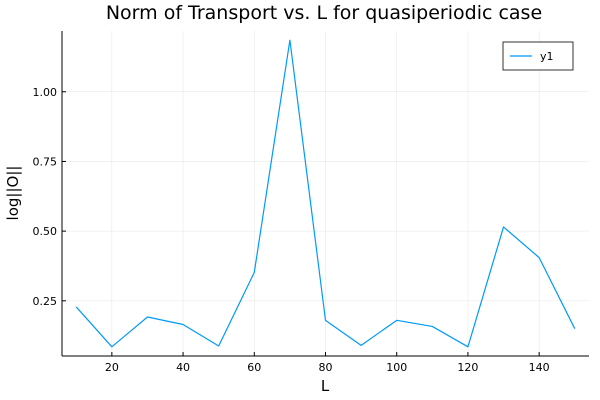 The height and width of the screenshot is (400, 600). I want to click on x-tick-label: 80, so click(326, 367).